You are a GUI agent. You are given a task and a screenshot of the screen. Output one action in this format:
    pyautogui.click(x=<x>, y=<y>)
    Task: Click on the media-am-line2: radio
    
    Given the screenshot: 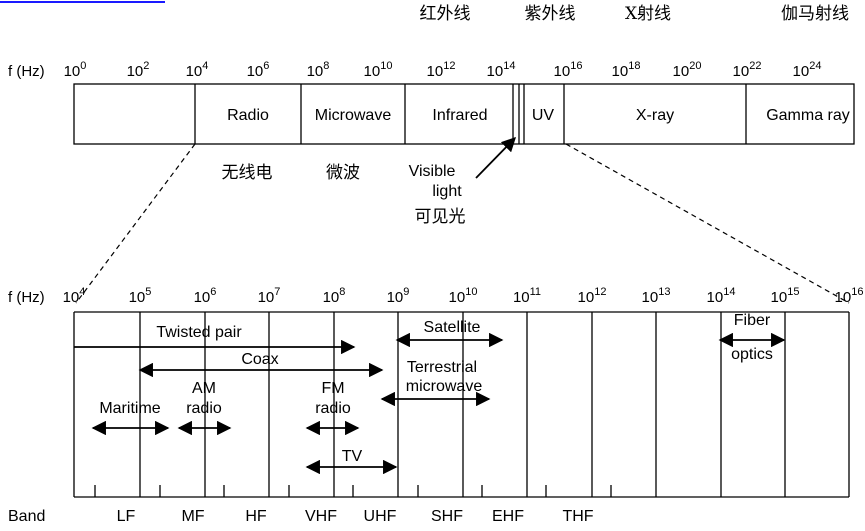 What is the action you would take?
    pyautogui.click(x=204, y=408)
    